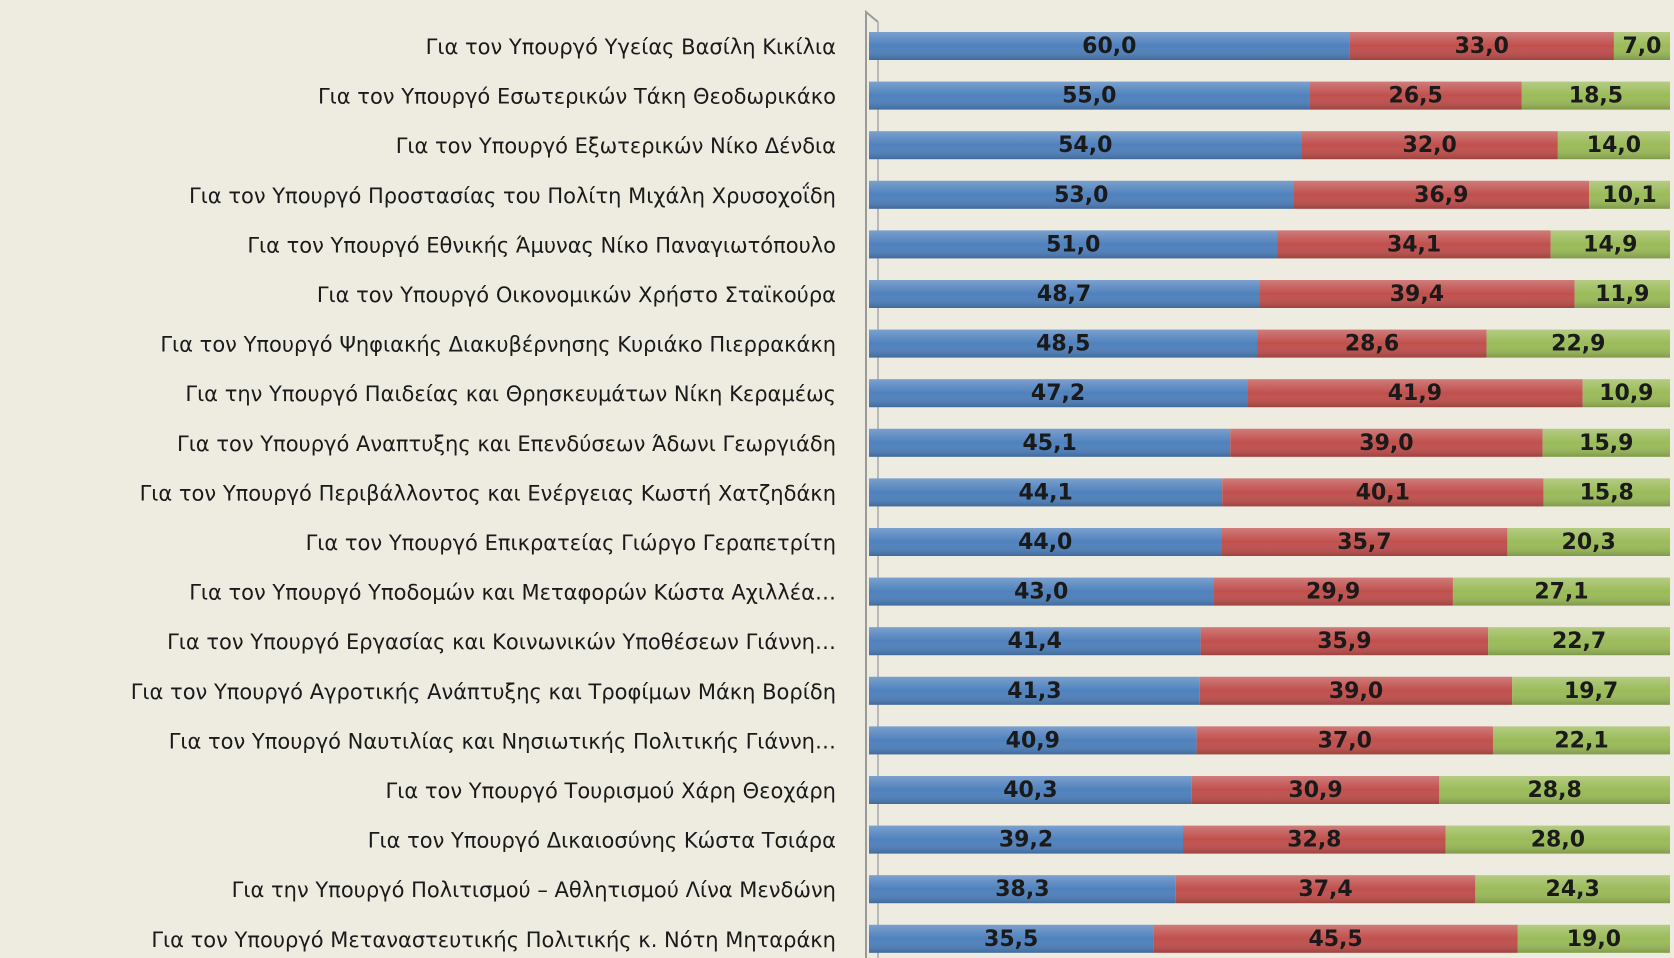  I want to click on value-label: 20,3, so click(1589, 542).